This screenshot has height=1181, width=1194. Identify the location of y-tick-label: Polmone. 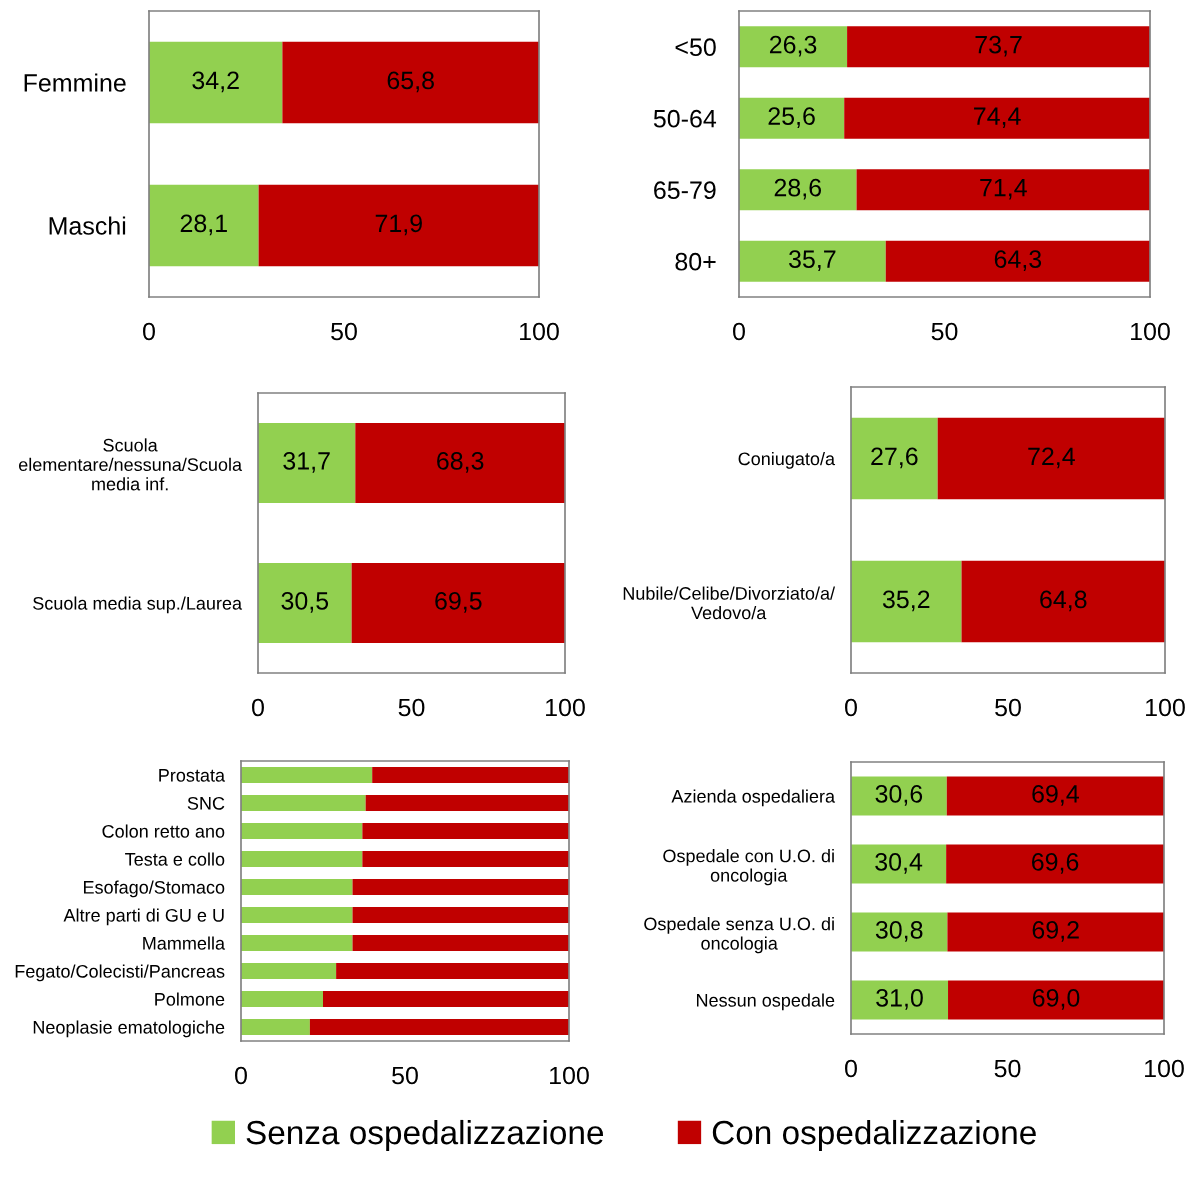
(190, 999).